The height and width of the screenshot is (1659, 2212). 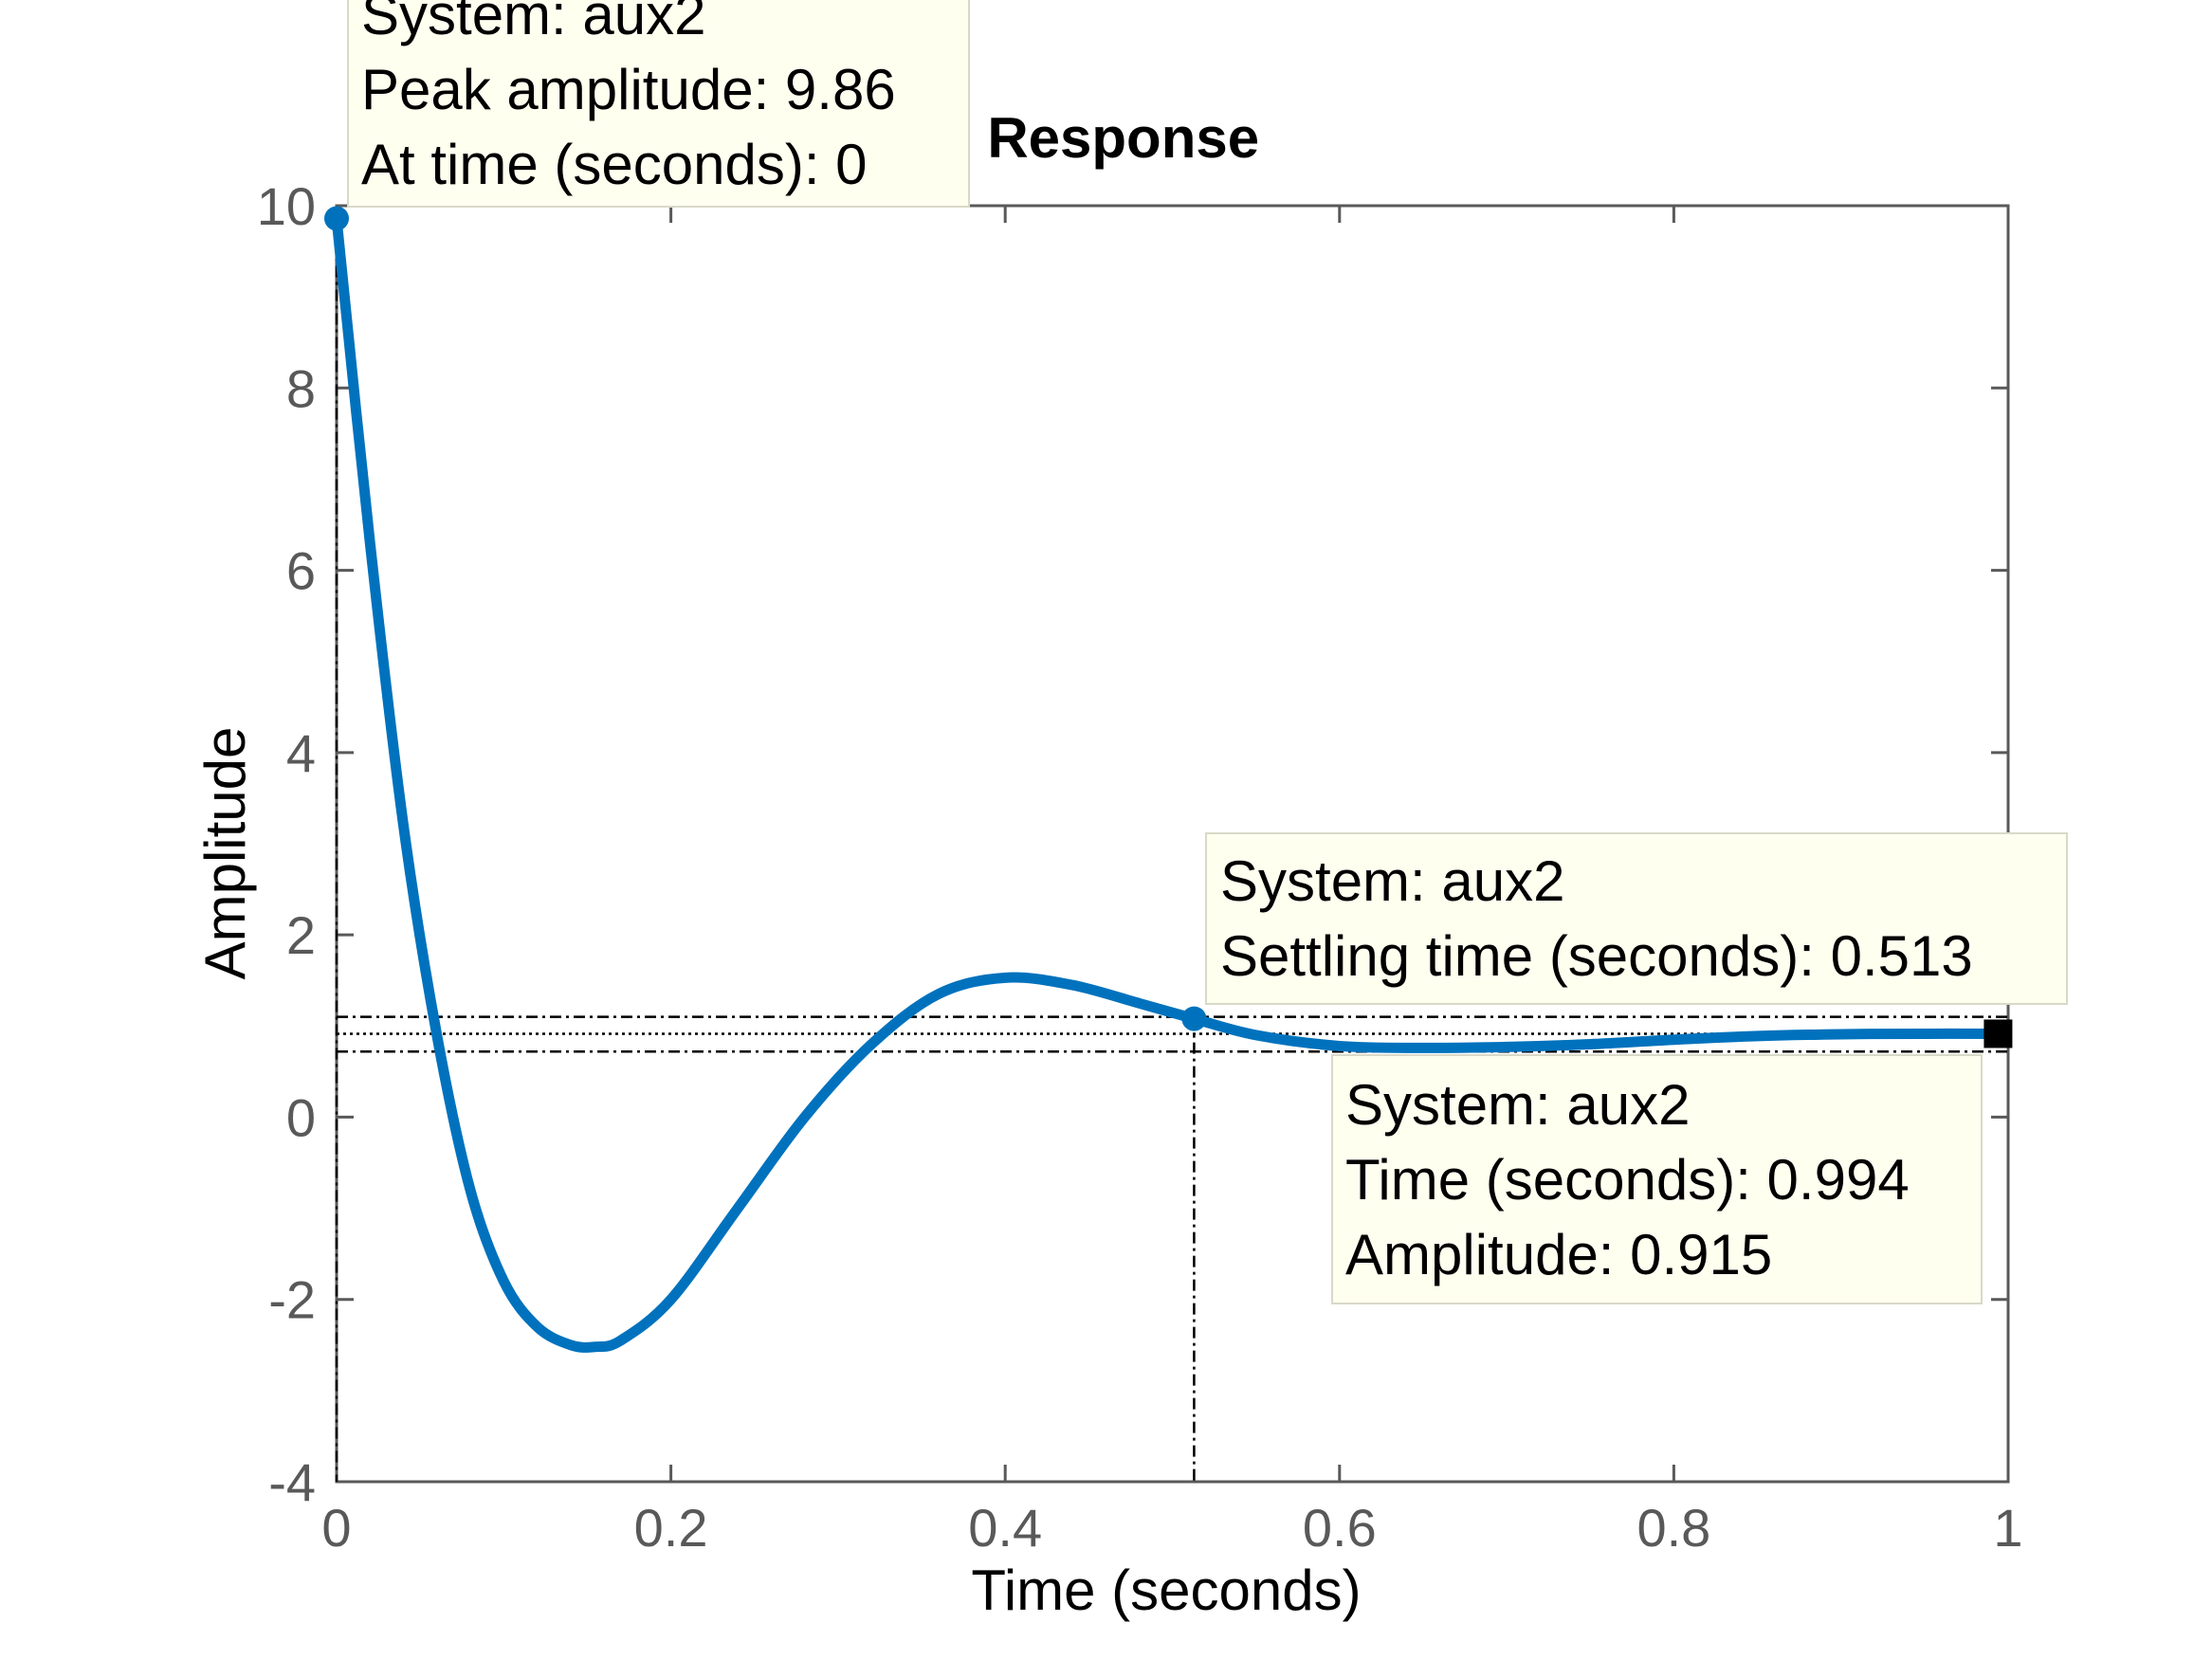 What do you see at coordinates (301, 1117) in the screenshot?
I see `y-tick-label: 0` at bounding box center [301, 1117].